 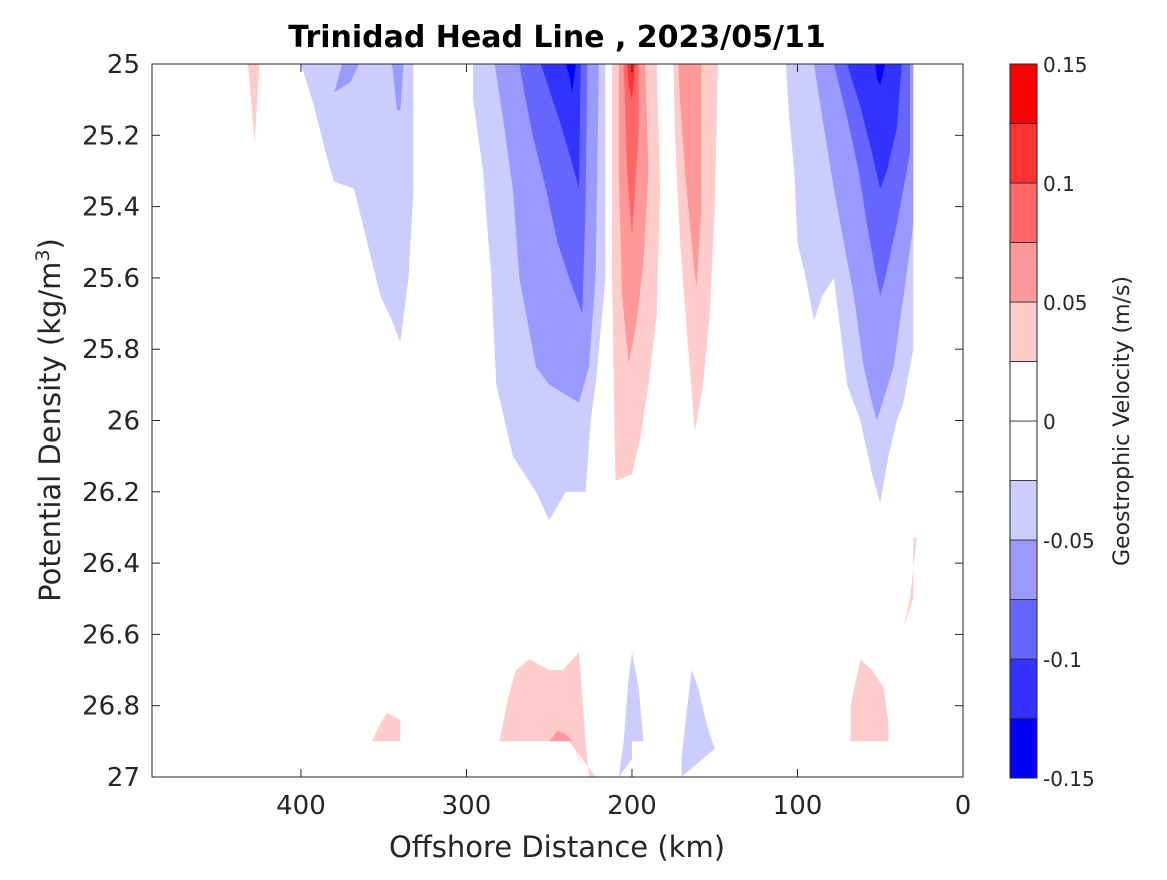 What do you see at coordinates (111, 350) in the screenshot?
I see `y-tick-label: 25.8` at bounding box center [111, 350].